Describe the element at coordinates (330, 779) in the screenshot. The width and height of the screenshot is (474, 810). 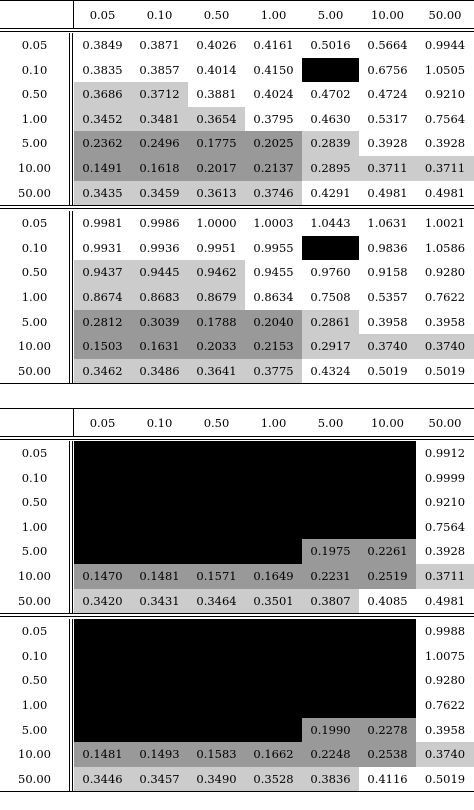
I see `table-cell: 0.3836` at that location.